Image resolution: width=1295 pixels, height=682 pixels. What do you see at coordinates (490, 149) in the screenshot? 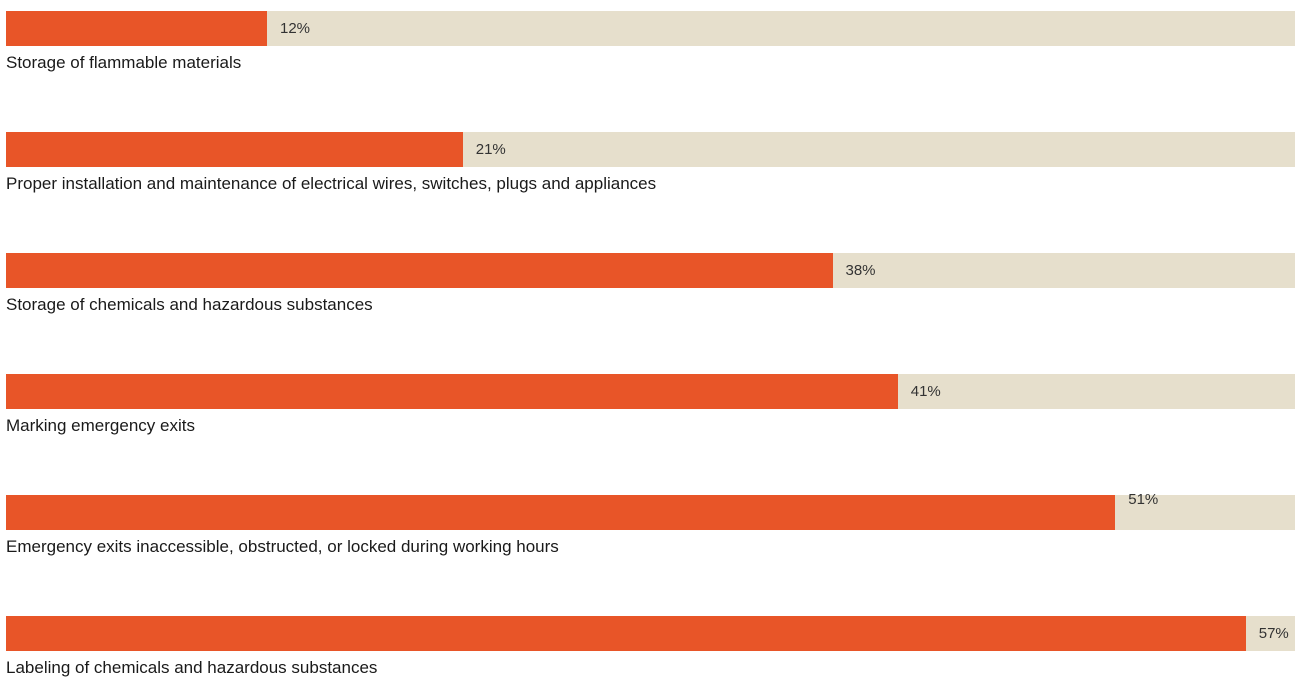
I see `bar-value-label: 21%` at bounding box center [490, 149].